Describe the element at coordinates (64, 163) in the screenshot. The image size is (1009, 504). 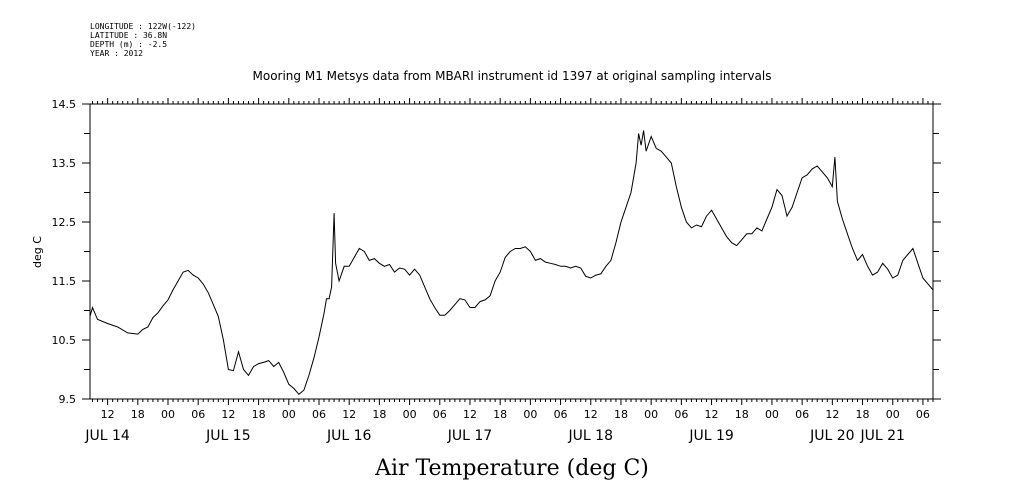
I see `y-tick-label: 13.5` at that location.